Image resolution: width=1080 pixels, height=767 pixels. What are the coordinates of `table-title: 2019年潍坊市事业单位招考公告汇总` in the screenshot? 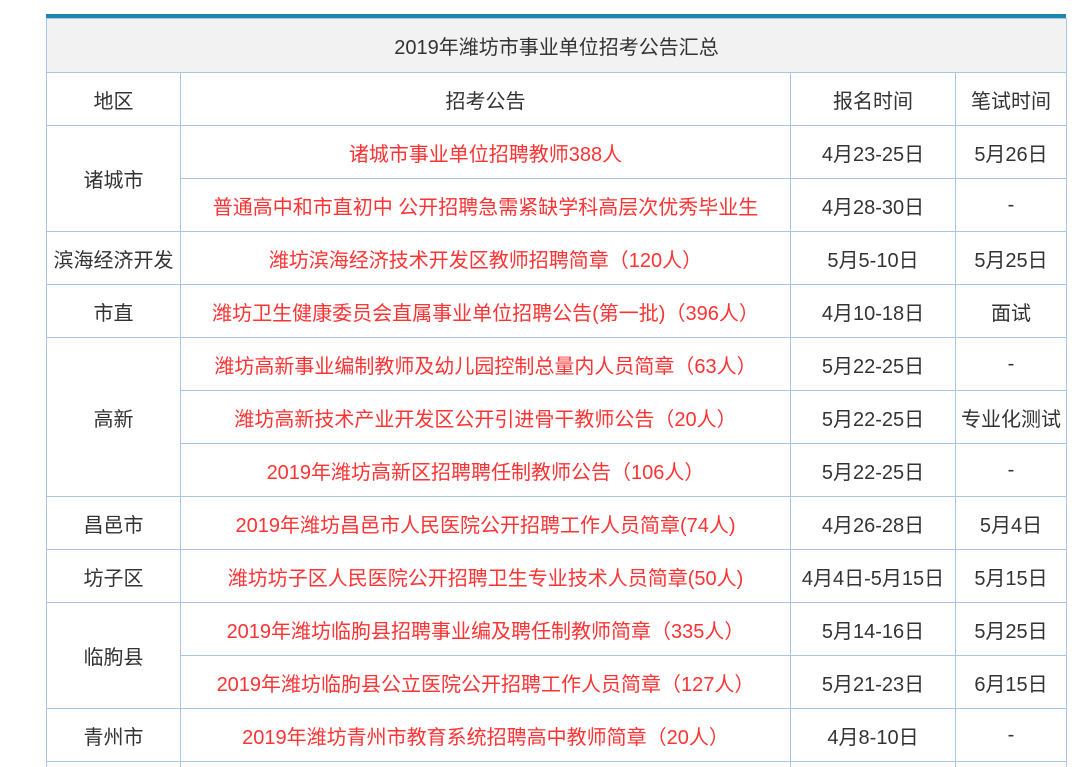 It's located at (556, 45).